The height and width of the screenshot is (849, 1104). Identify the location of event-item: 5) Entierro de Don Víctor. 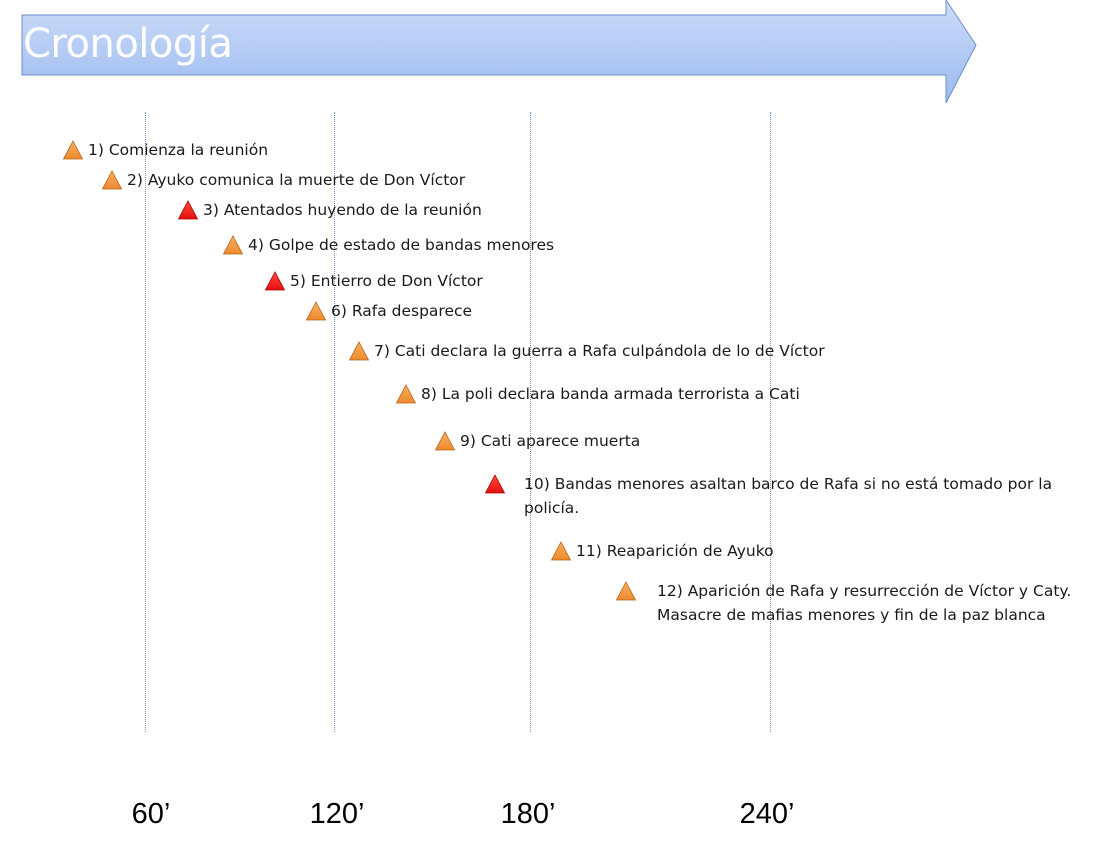
(373, 281).